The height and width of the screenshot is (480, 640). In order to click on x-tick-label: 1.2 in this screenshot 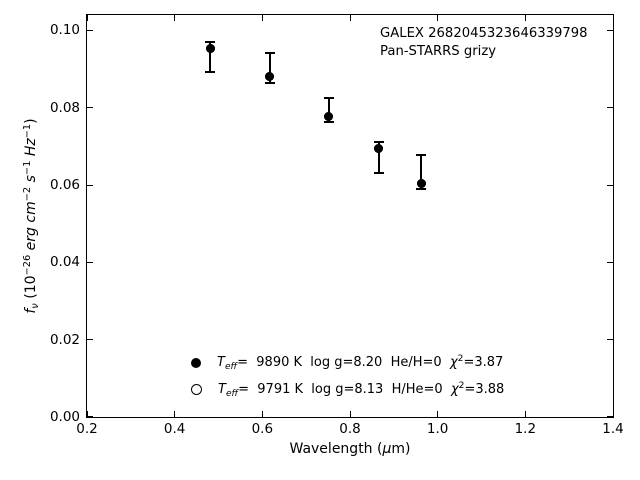, I will do `click(525, 429)`.